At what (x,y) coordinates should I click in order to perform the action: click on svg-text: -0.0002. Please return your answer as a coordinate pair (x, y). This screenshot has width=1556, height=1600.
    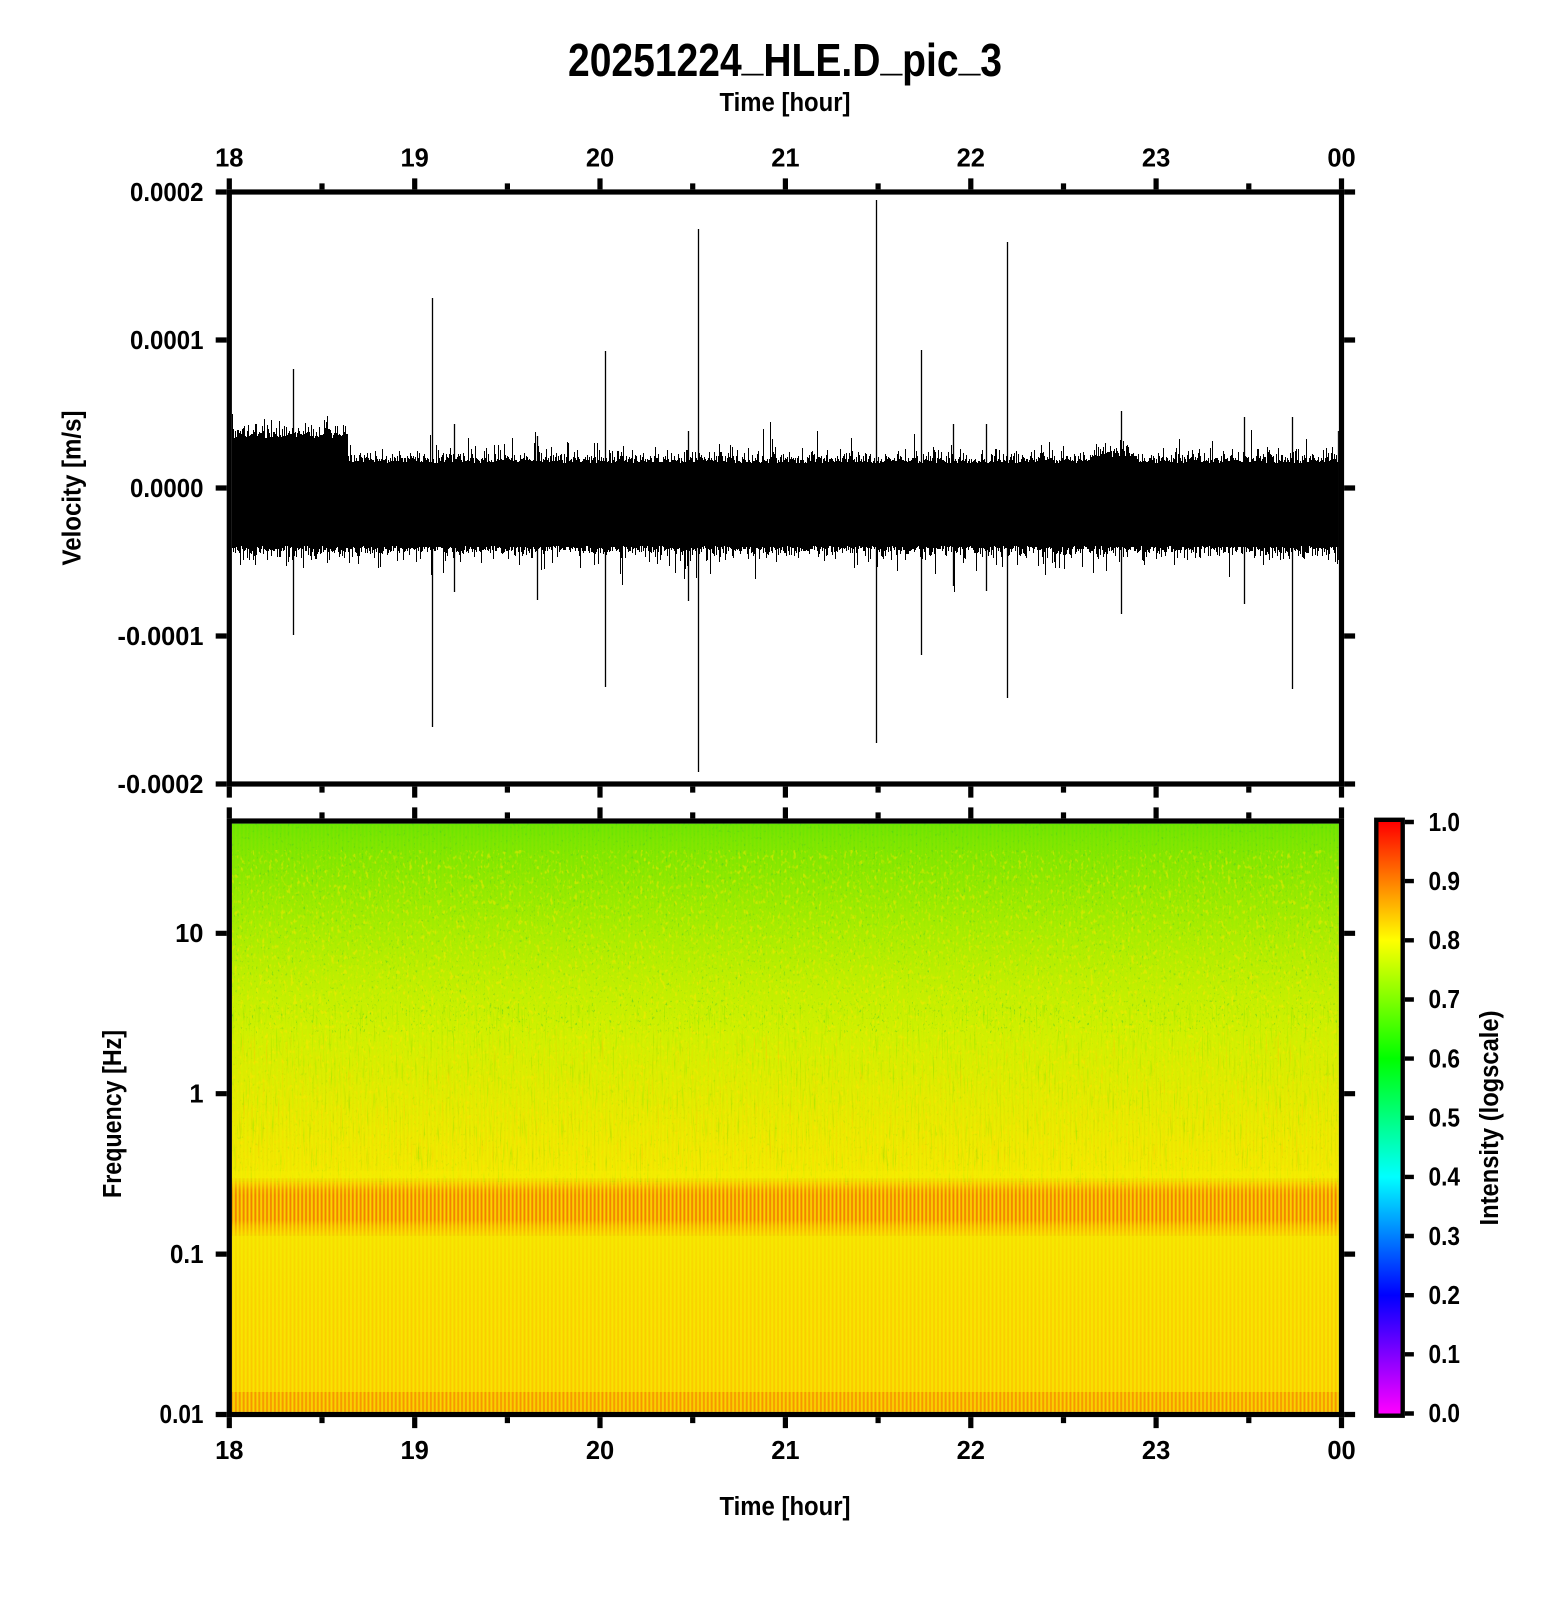
    Looking at the image, I should click on (161, 785).